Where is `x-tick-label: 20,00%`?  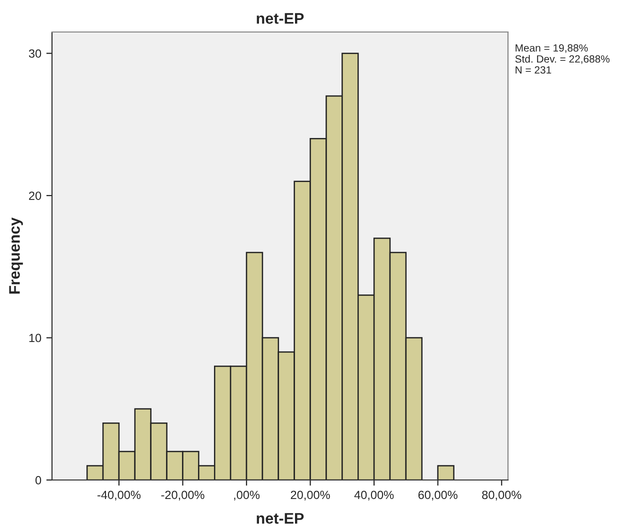 x-tick-label: 20,00% is located at coordinates (310, 495).